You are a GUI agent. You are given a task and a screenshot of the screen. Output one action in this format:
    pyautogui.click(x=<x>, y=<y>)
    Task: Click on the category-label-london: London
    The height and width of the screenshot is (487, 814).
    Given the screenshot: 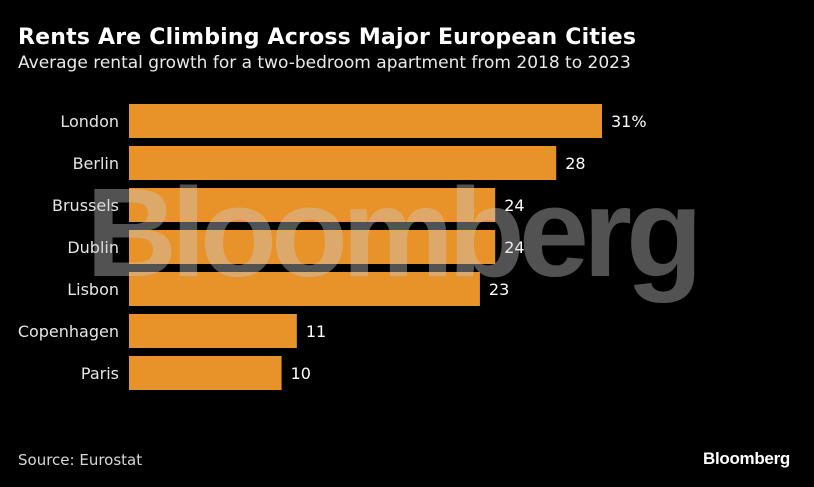 What is the action you would take?
    pyautogui.click(x=89, y=121)
    